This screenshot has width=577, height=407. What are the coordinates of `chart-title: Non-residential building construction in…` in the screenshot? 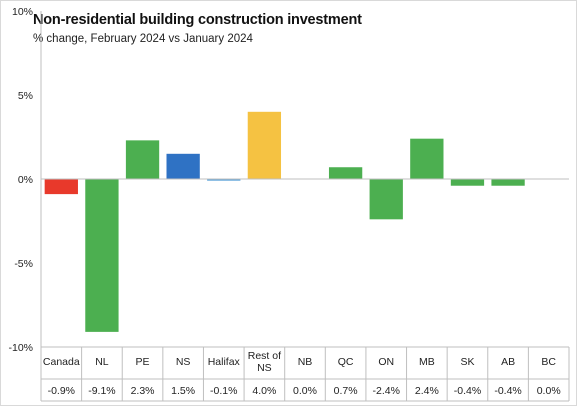 It's located at (197, 20).